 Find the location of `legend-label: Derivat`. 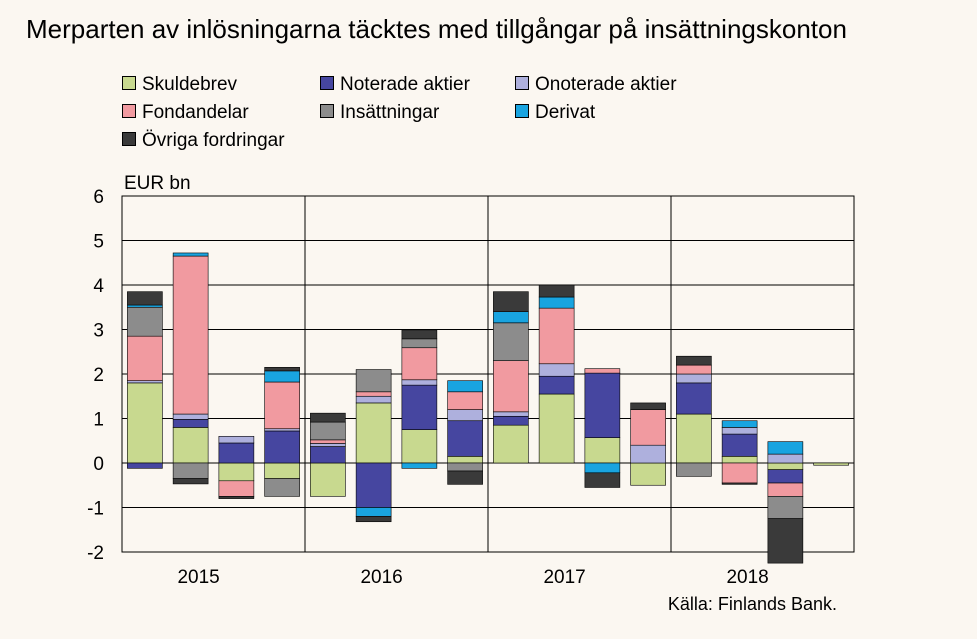

legend-label: Derivat is located at coordinates (565, 112).